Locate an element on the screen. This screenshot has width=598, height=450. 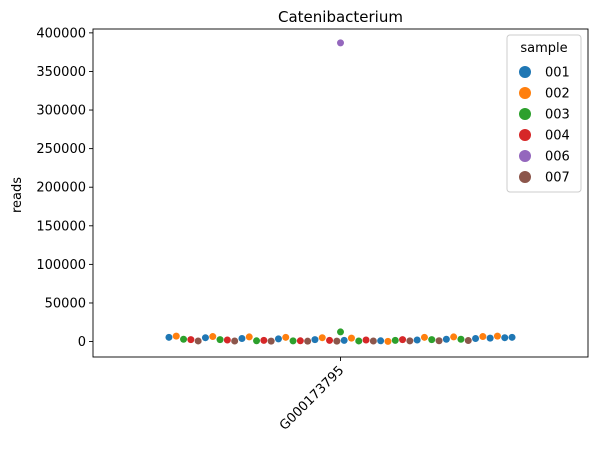
legend-entry-label: 006 is located at coordinates (557, 157).